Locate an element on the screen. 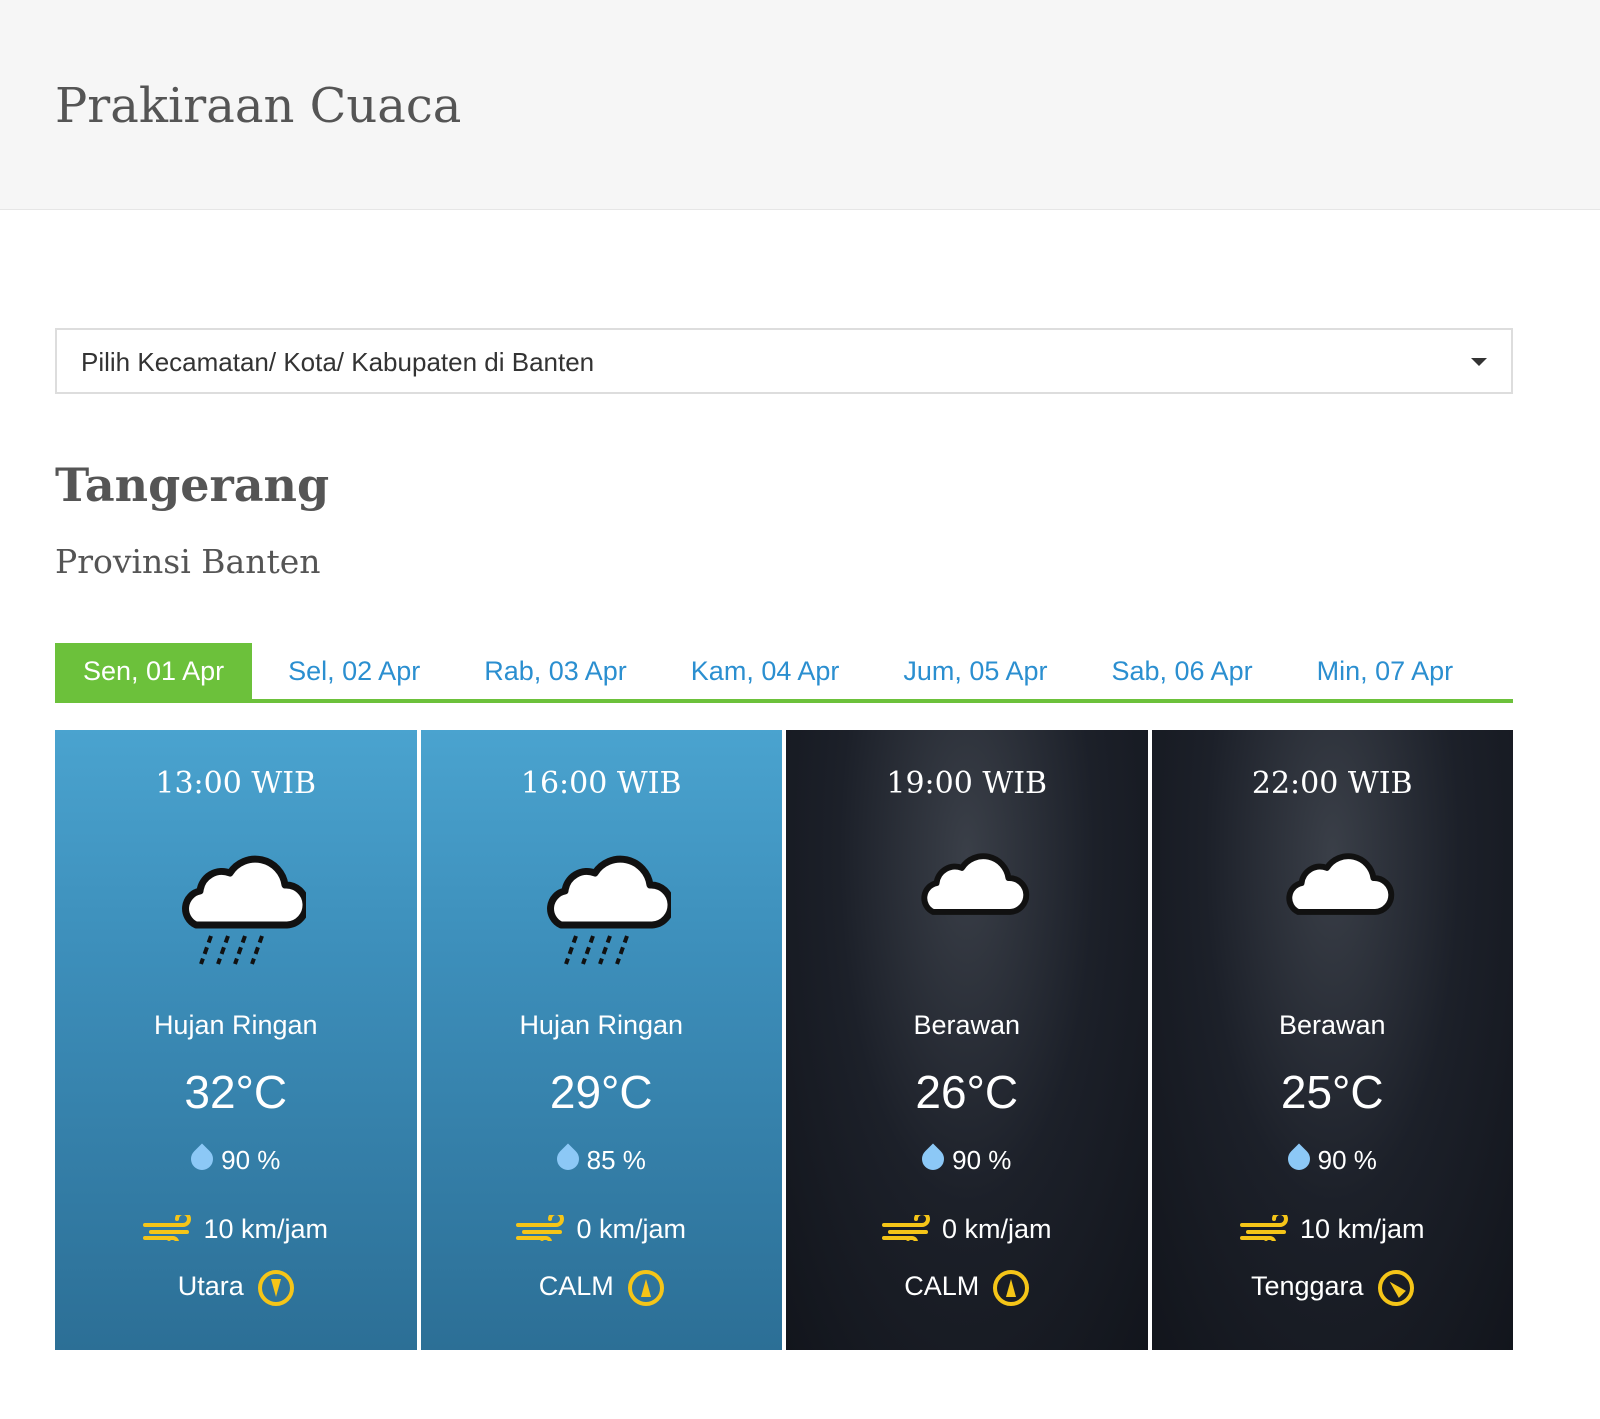 The height and width of the screenshot is (1419, 1600). temperature: 25°C is located at coordinates (1332, 1092).